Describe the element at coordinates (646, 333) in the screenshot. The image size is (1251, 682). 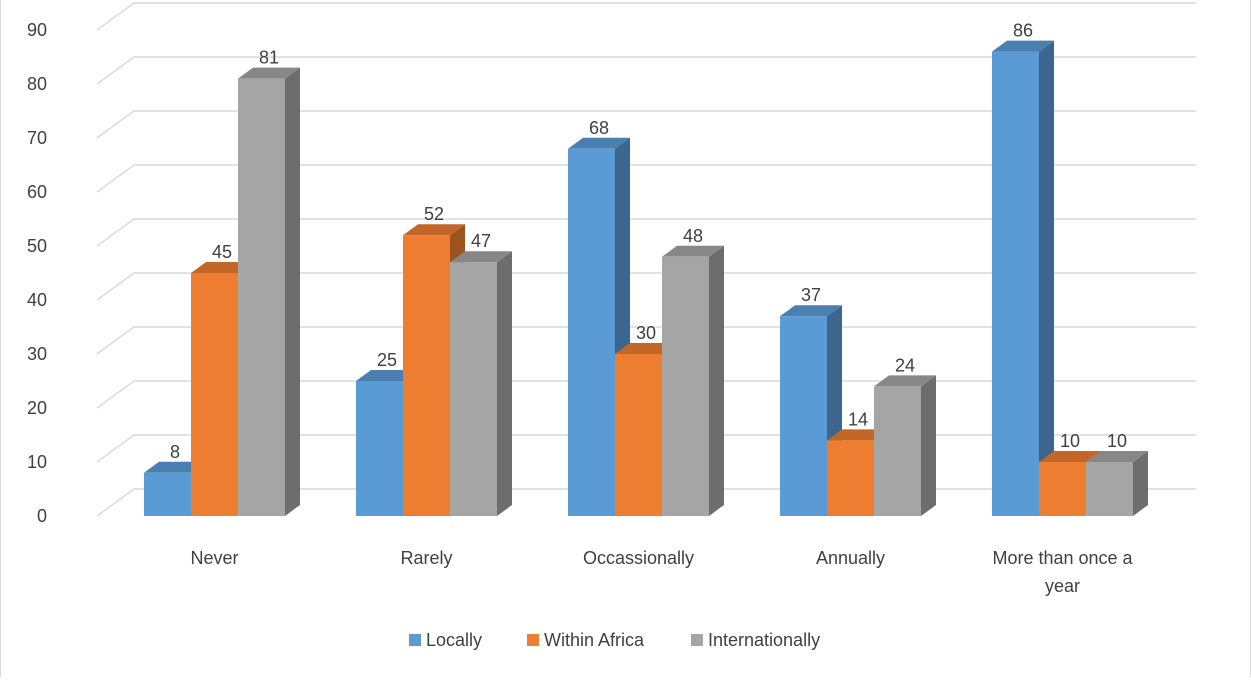
I see `data-label: 30` at that location.